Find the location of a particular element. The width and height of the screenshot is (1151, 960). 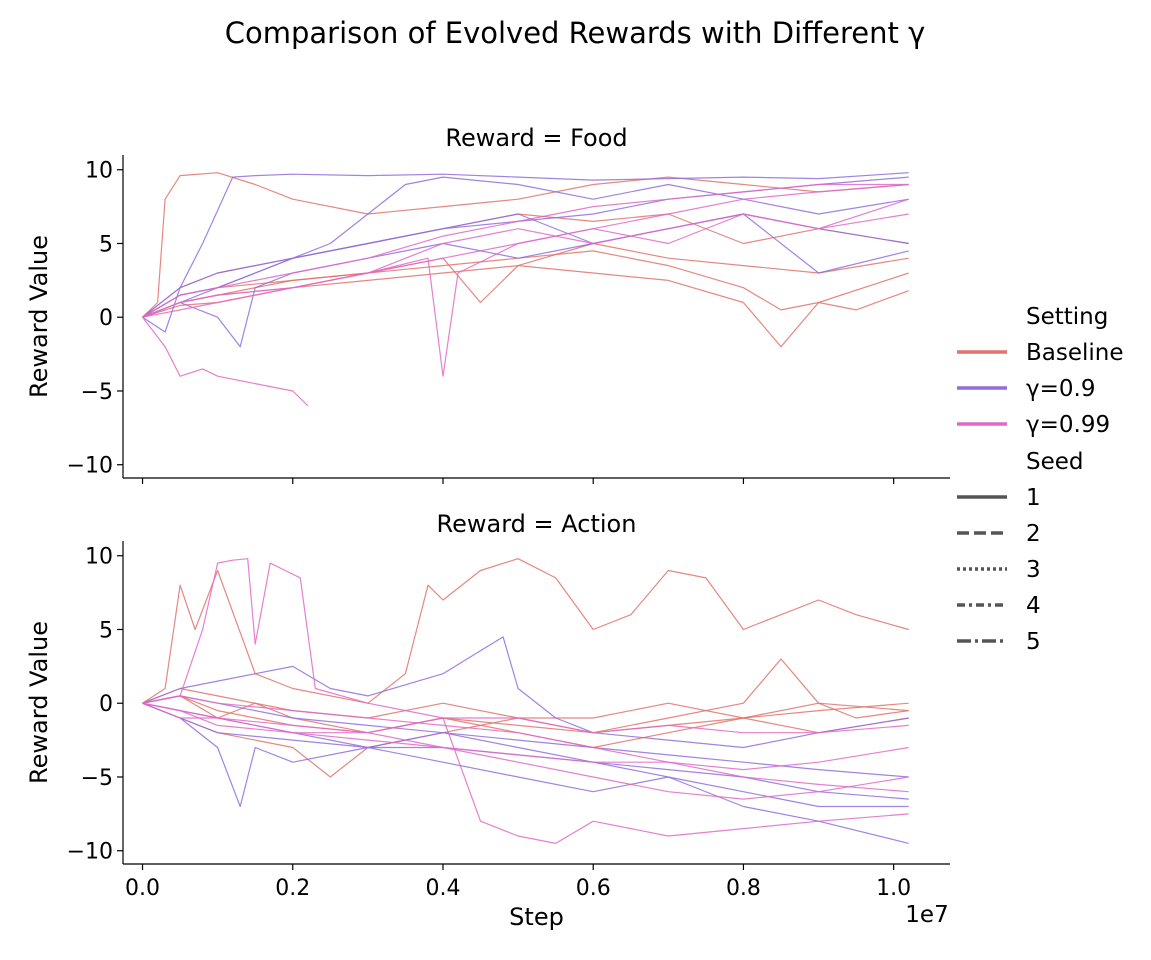

x-tick-label: 1.0 is located at coordinates (893, 888).